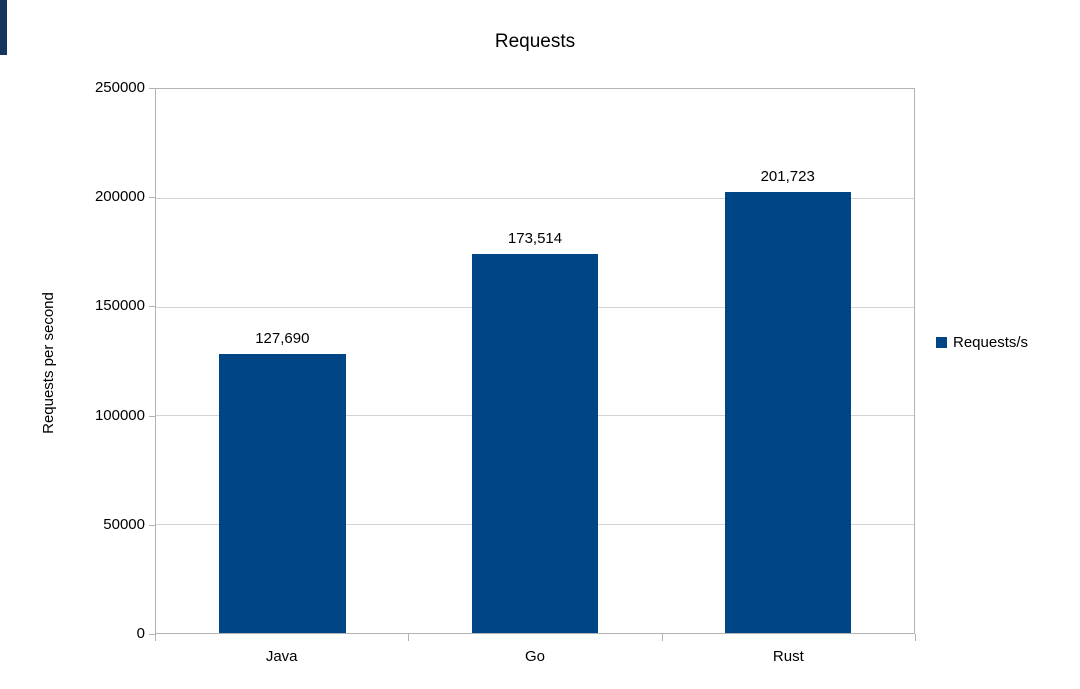  I want to click on y-tick-label: 50000, so click(124, 524).